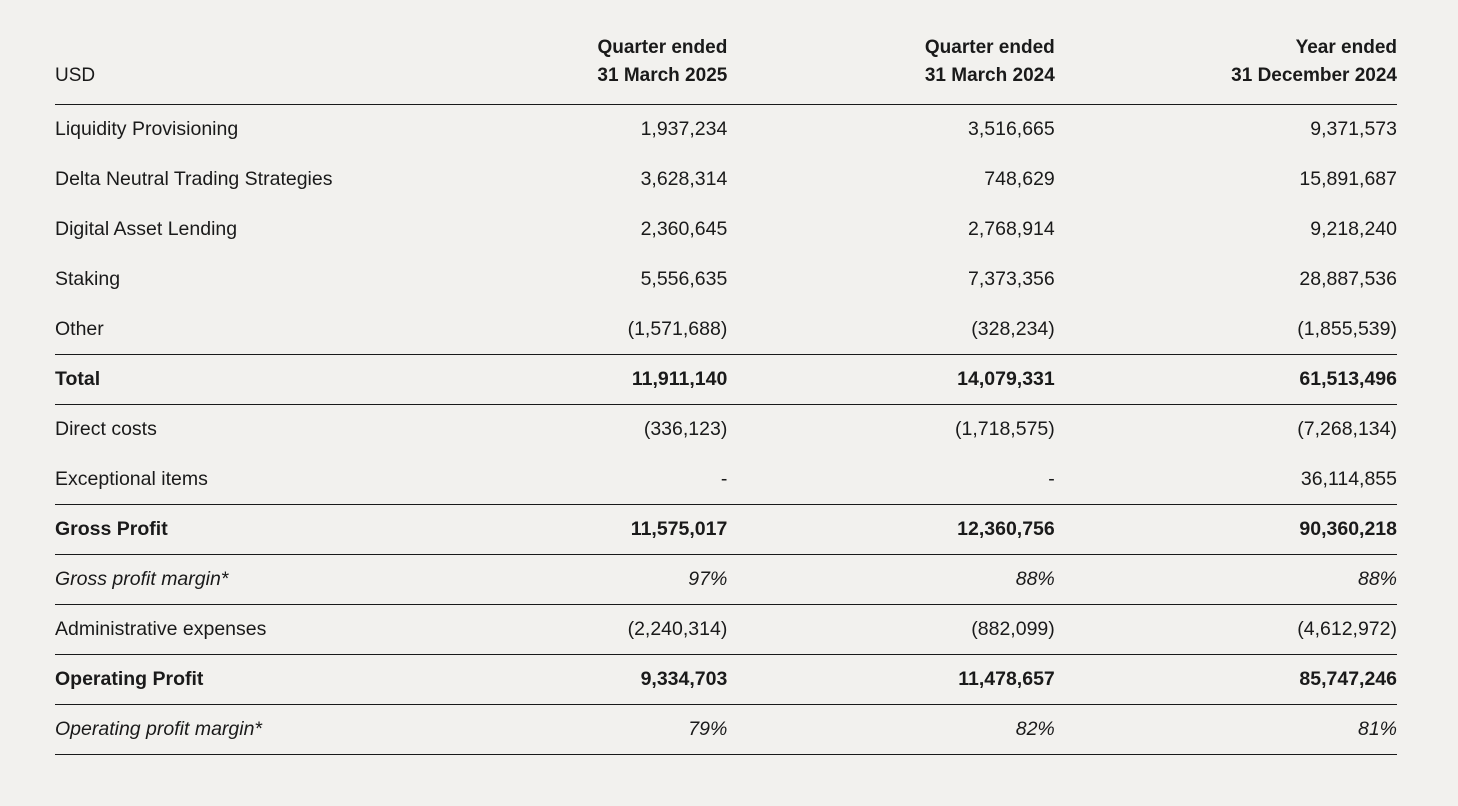  I want to click on table-row-other: Other (1,571,688) (328,234) (1,855,539), so click(726, 330).